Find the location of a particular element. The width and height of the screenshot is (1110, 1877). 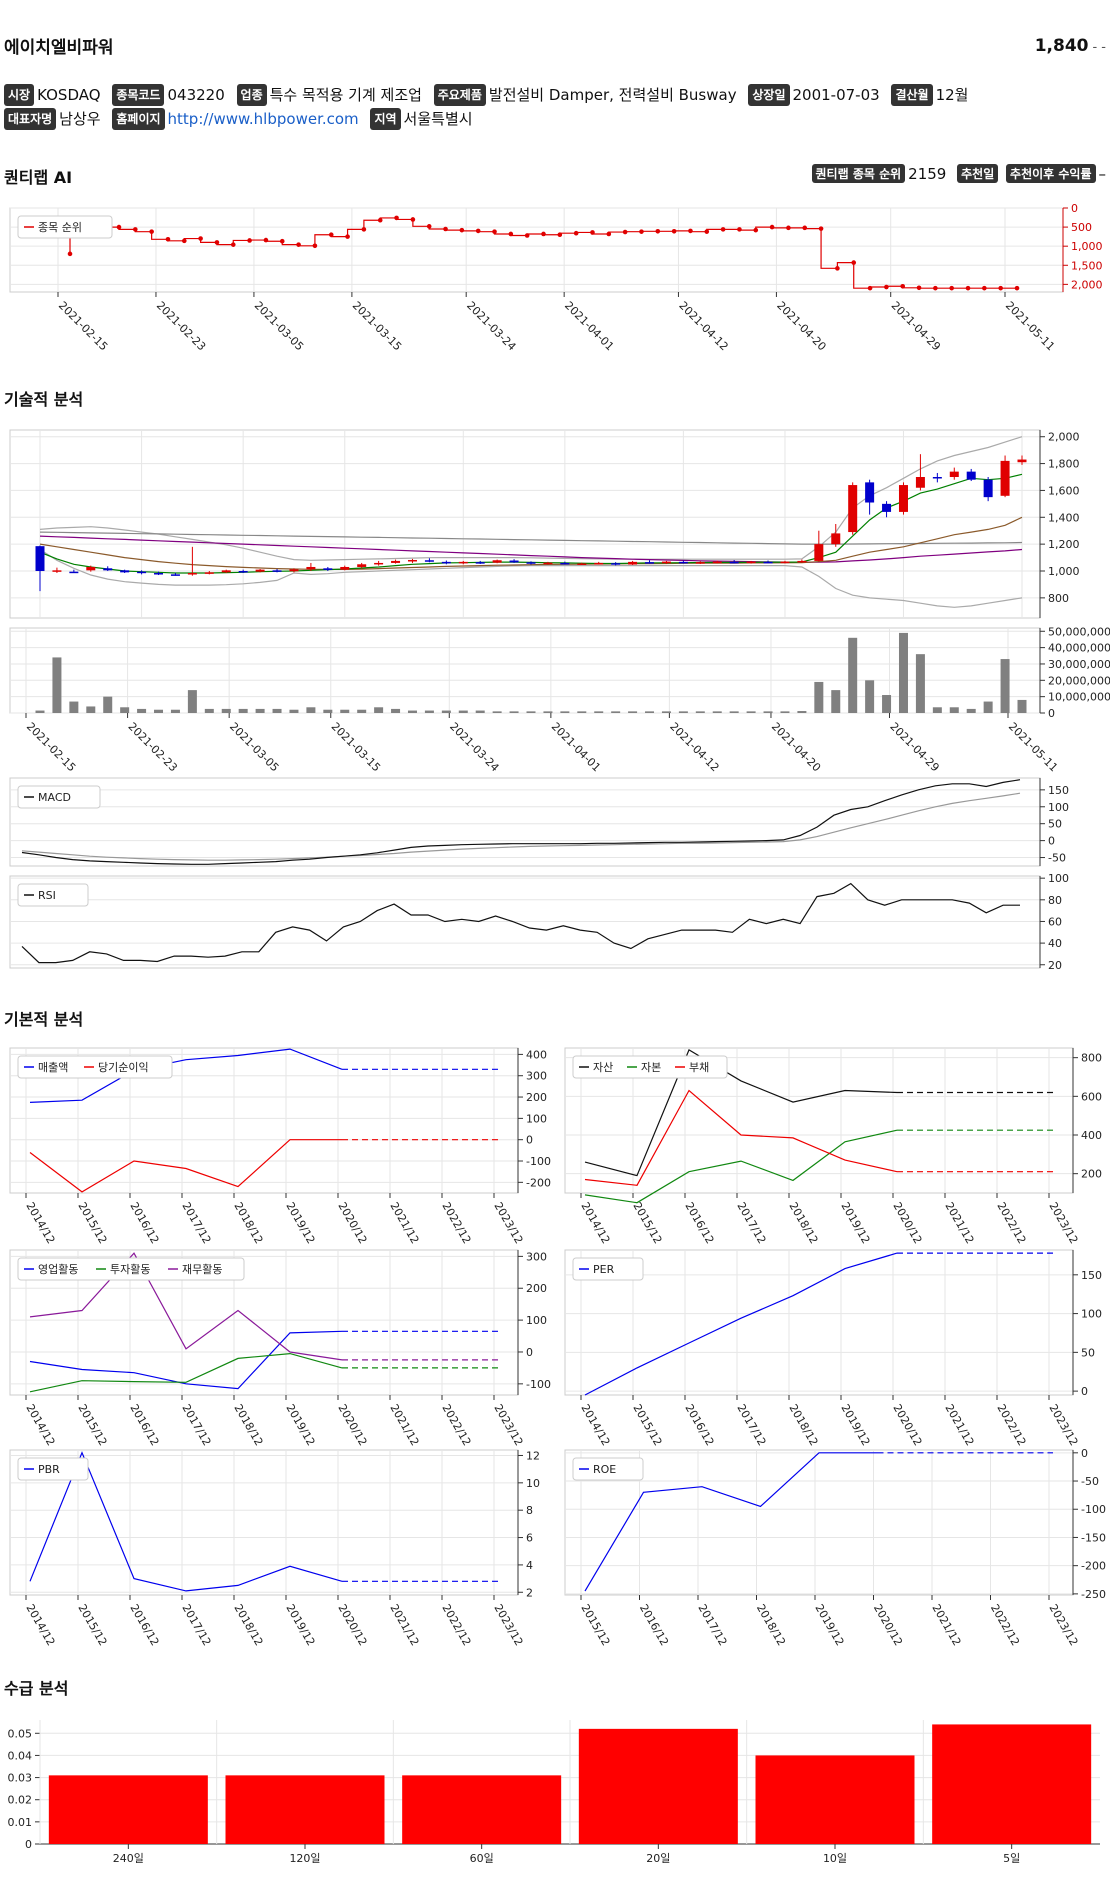

sales_income-legend-label: 당기순이익 is located at coordinates (123, 1067).